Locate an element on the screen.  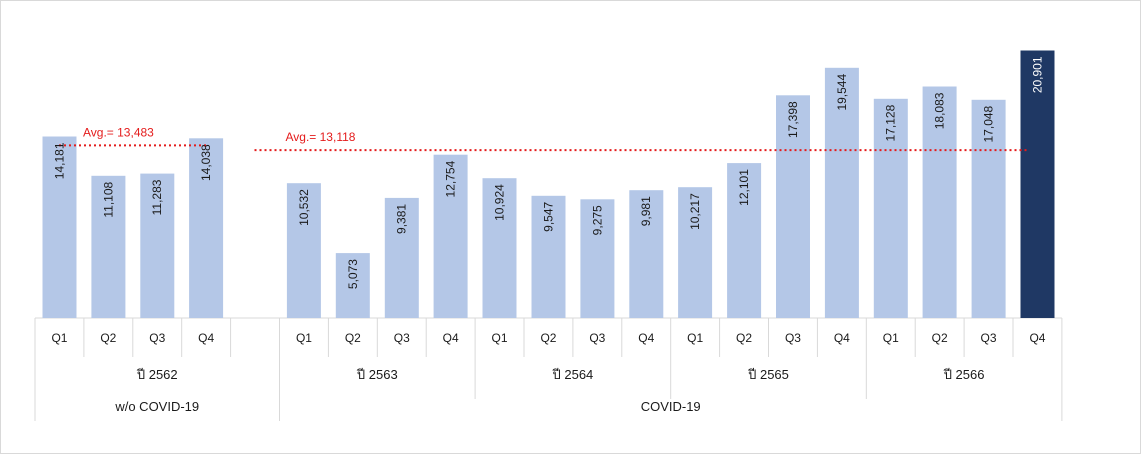
data-label: 11,108 is located at coordinates (108, 199).